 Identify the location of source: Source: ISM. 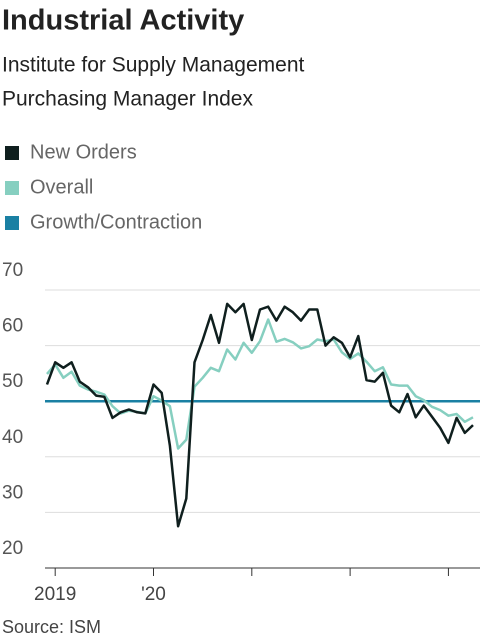
(51, 627).